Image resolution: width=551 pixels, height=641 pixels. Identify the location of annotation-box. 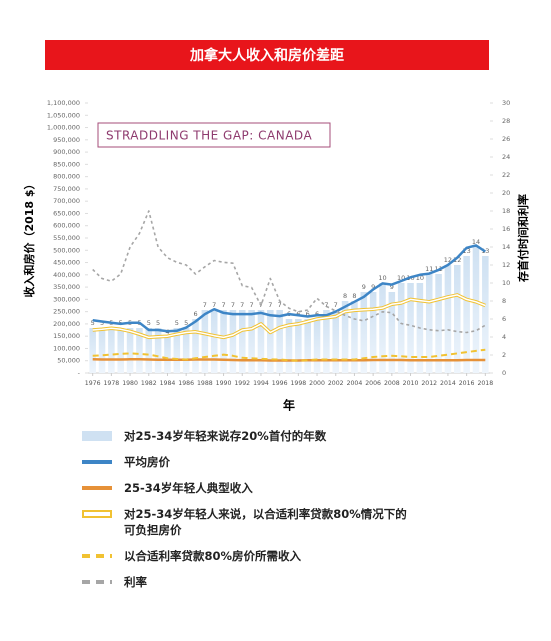
(214, 135).